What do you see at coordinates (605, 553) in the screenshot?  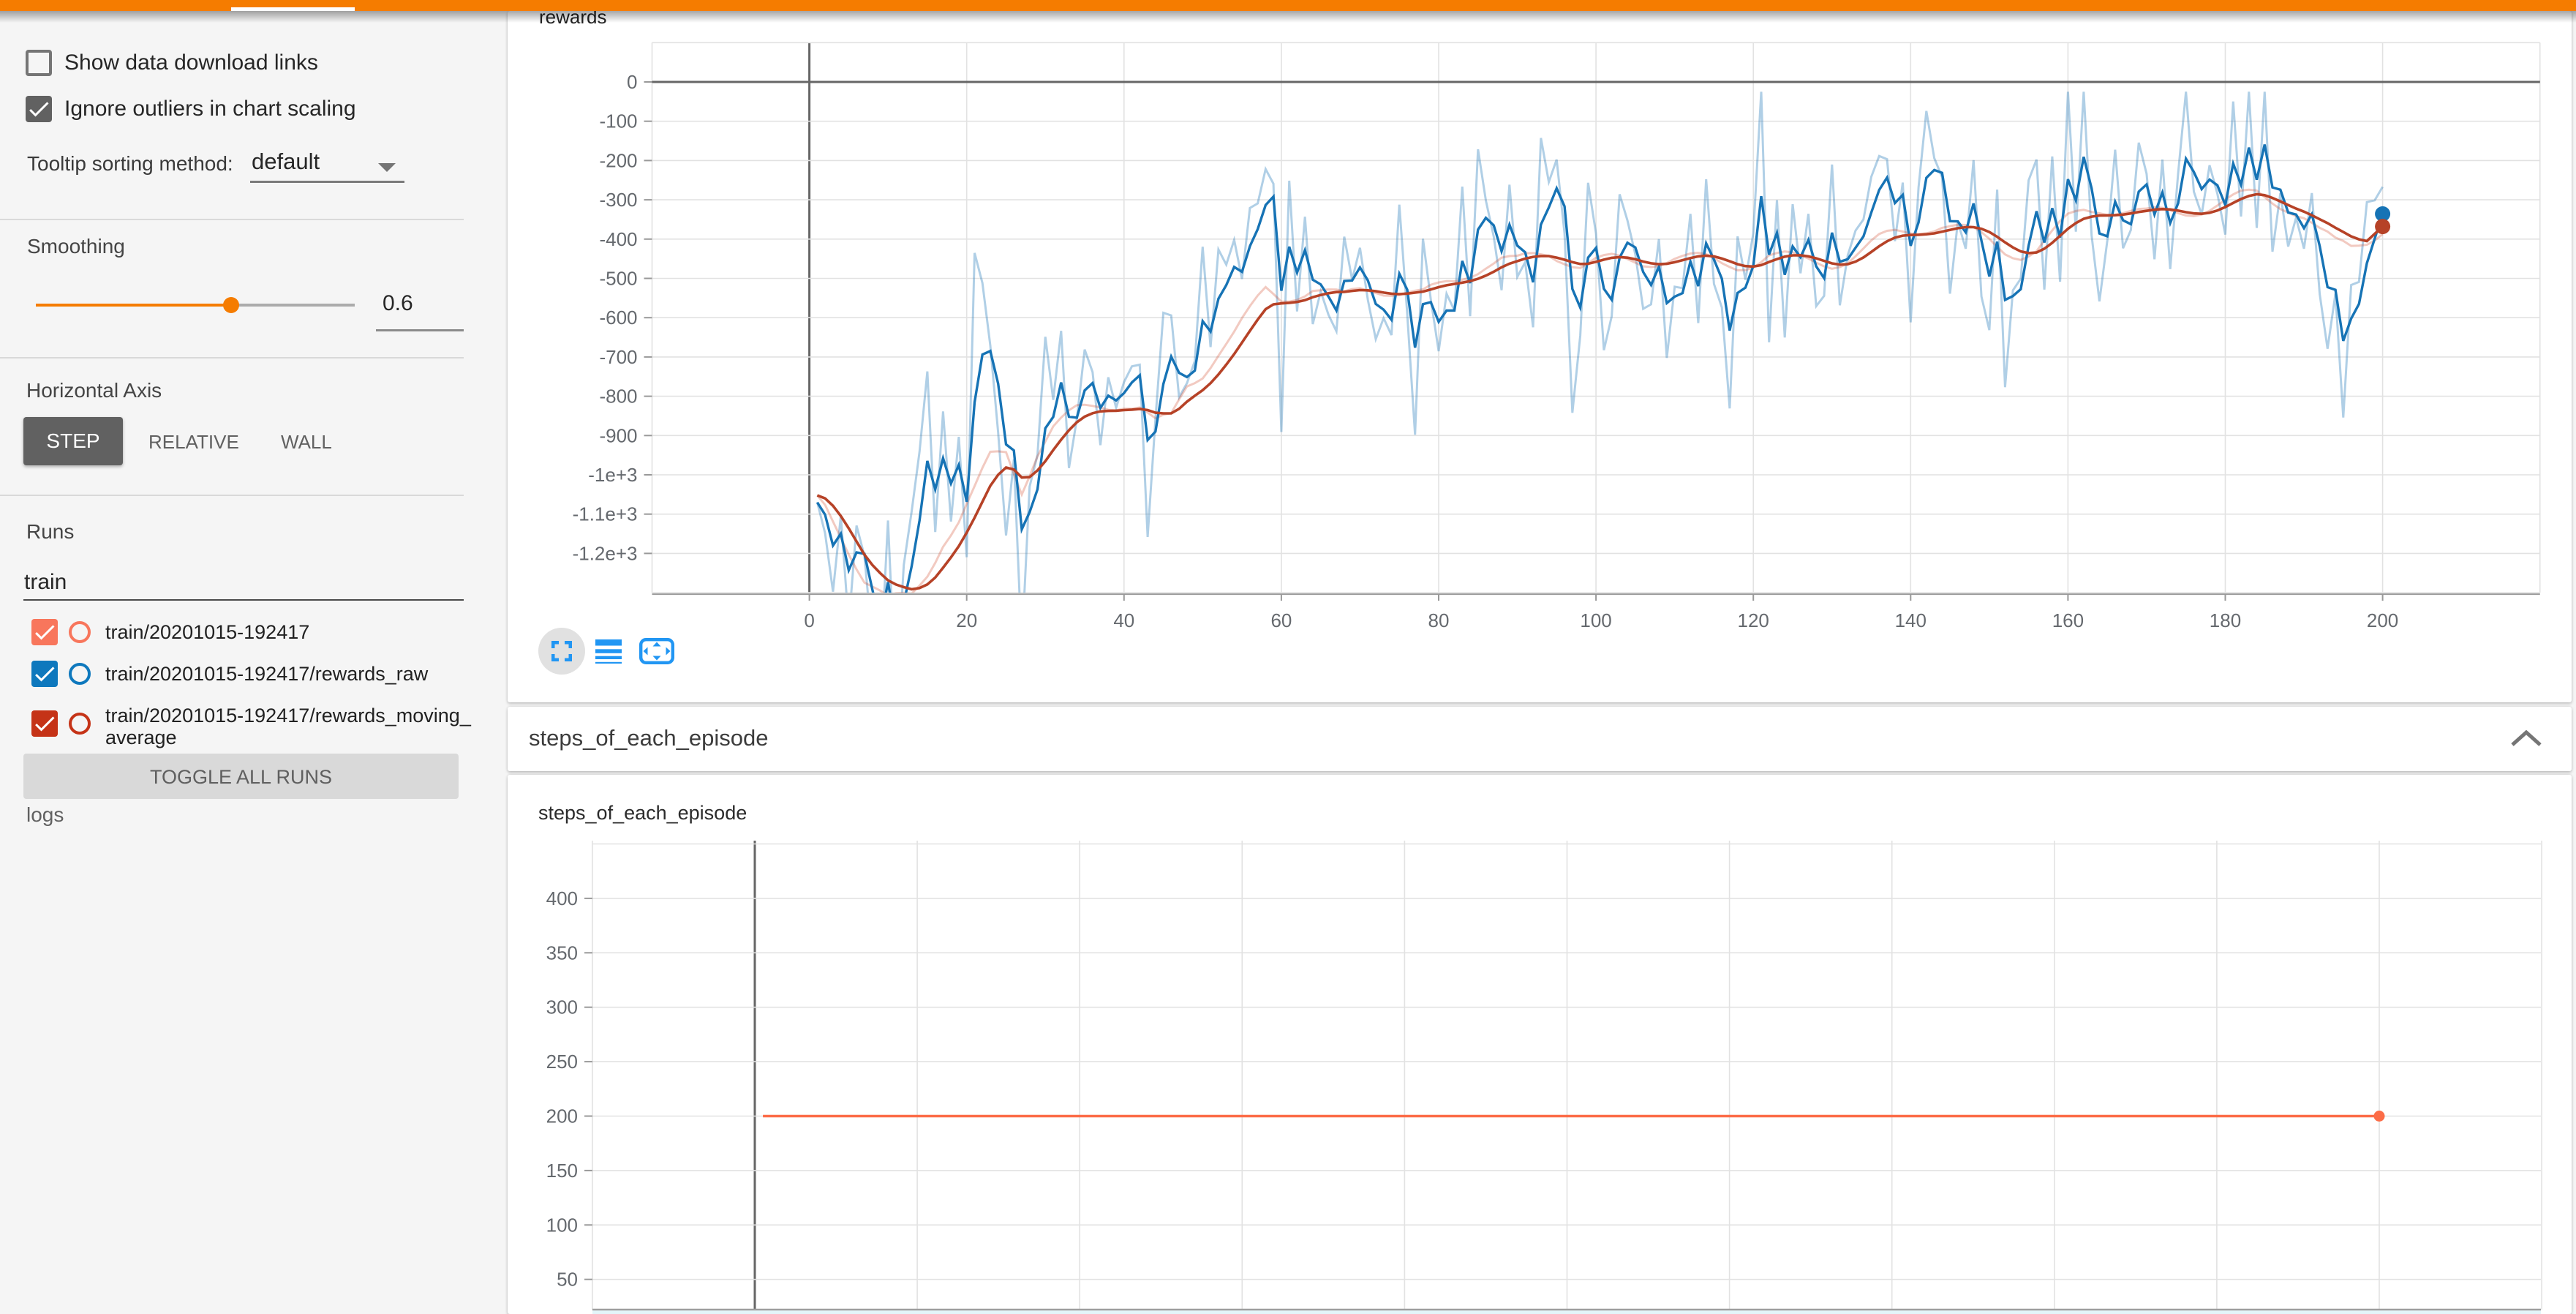 I see `svg-text: -1.2e+3` at bounding box center [605, 553].